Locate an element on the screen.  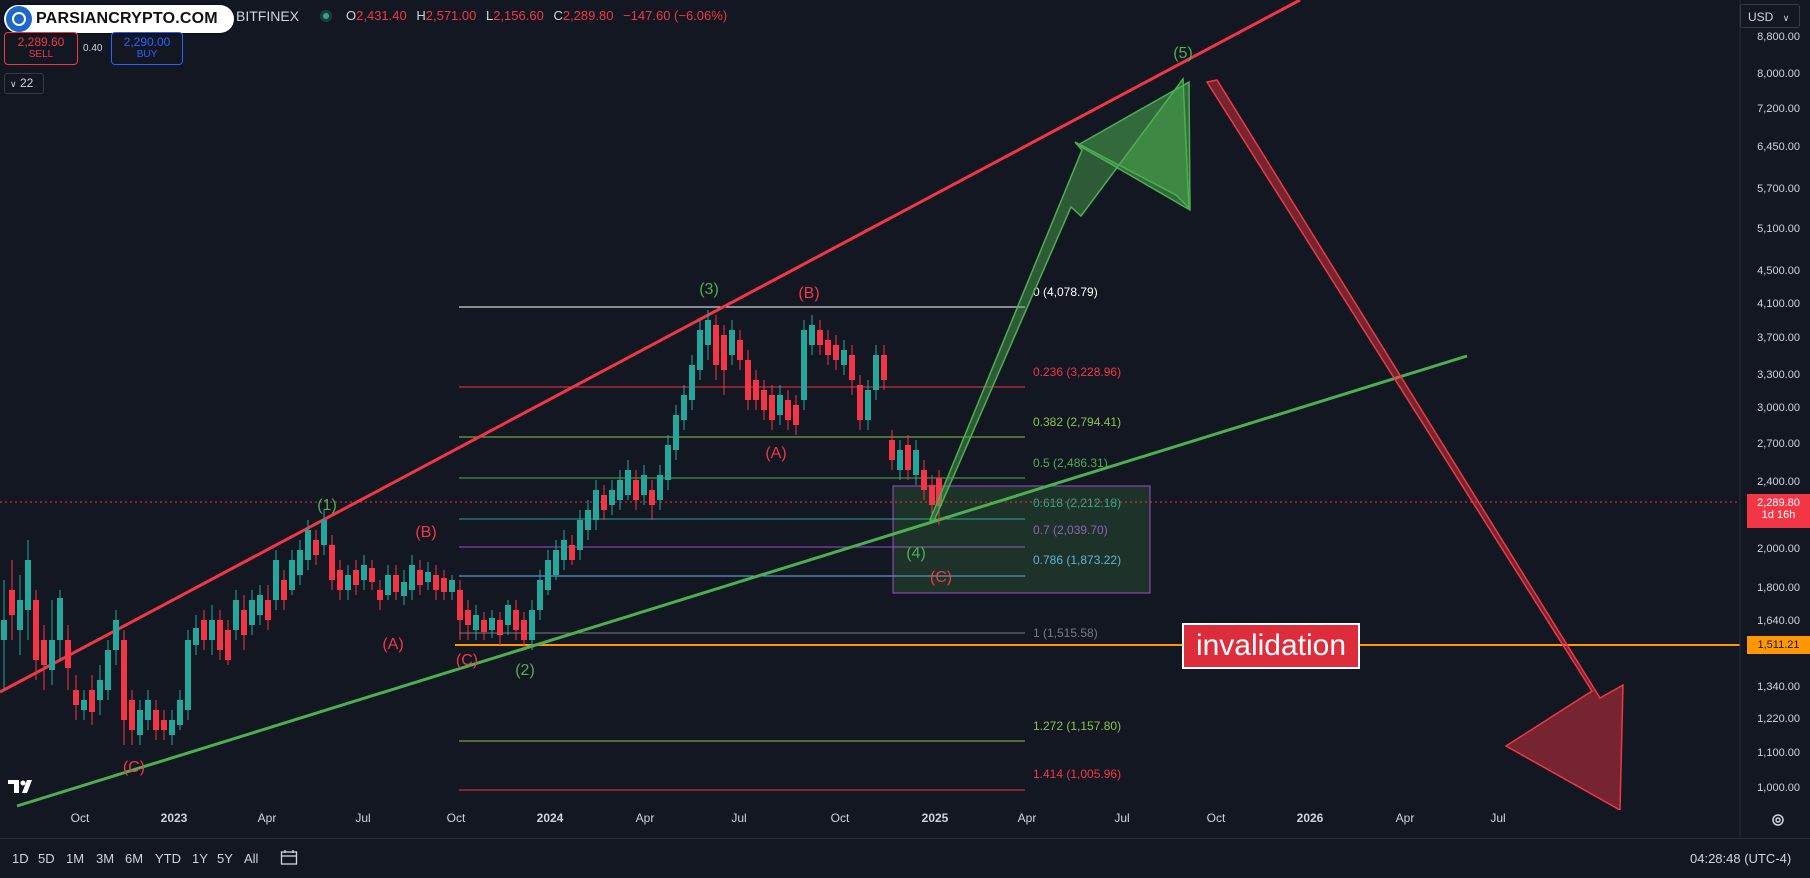
price-axis-label: 7,200.00 is located at coordinates (1778, 109).